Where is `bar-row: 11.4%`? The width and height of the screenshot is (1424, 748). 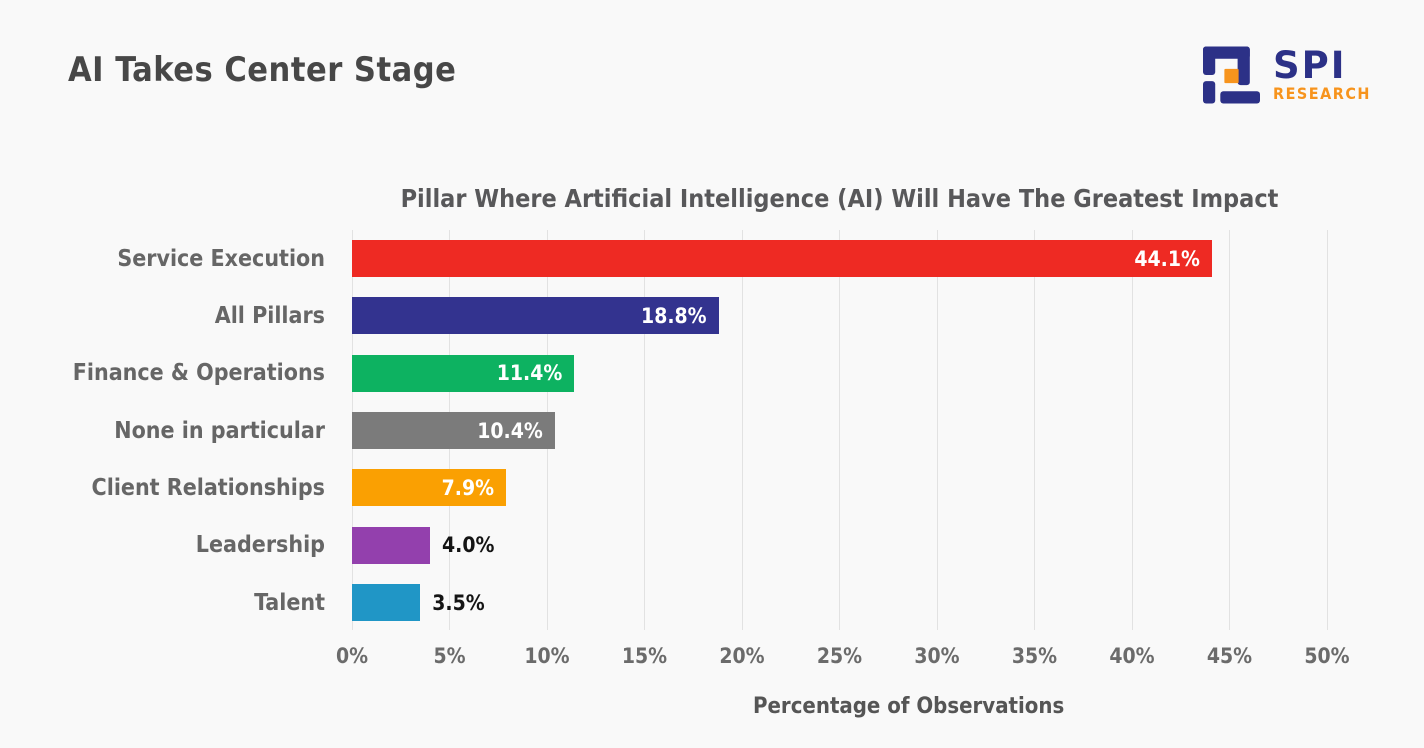
bar-row: 11.4% is located at coordinates (839, 373).